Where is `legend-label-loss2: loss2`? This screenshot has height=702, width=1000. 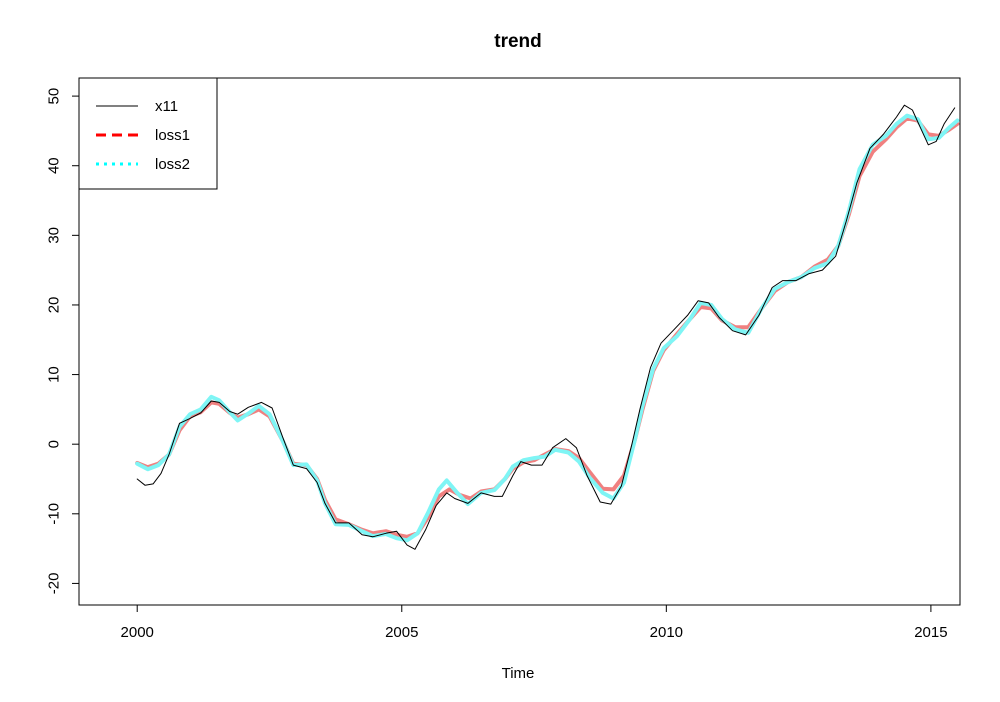
legend-label-loss2: loss2 is located at coordinates (172, 164).